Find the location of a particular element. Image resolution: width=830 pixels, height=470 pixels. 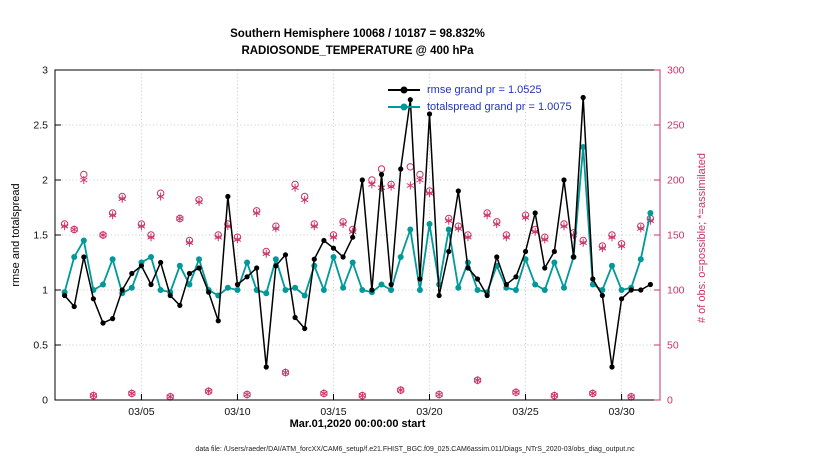

legend-rmse-label: rmse grand pr = 1.0525 is located at coordinates (484, 90).